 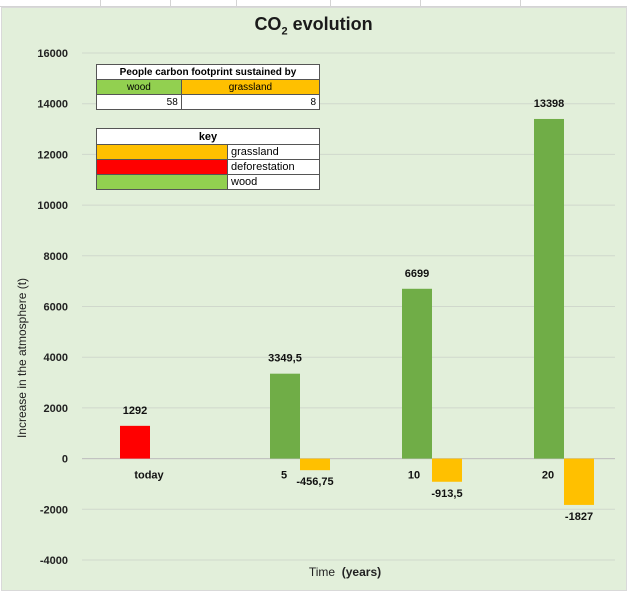 What do you see at coordinates (56, 409) in the screenshot?
I see `y-tick-label: 2000` at bounding box center [56, 409].